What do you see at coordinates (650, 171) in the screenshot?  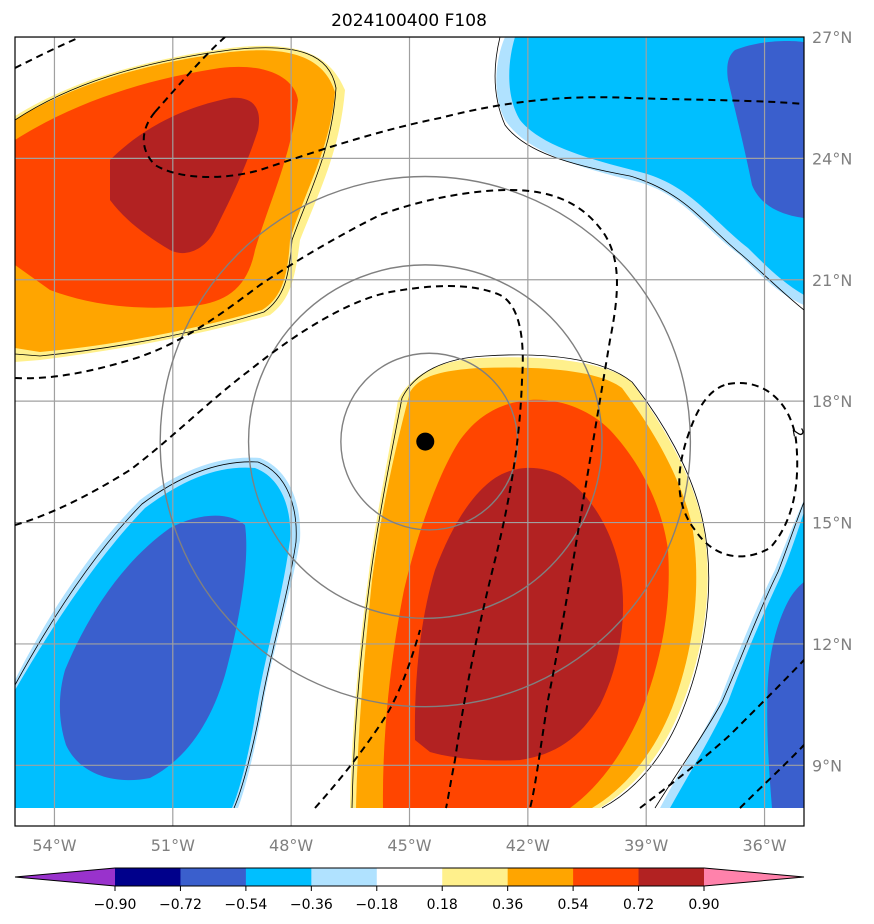 I see `negative-anomaly-northeast` at bounding box center [650, 171].